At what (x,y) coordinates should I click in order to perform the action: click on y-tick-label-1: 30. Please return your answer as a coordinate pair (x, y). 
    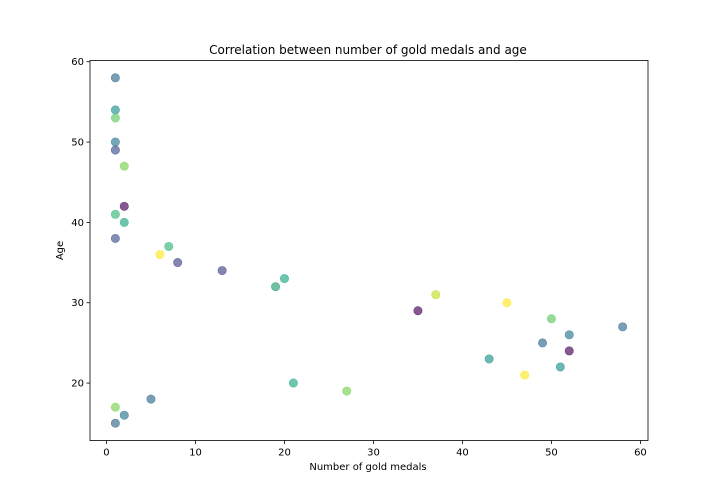
    Looking at the image, I should click on (77, 303).